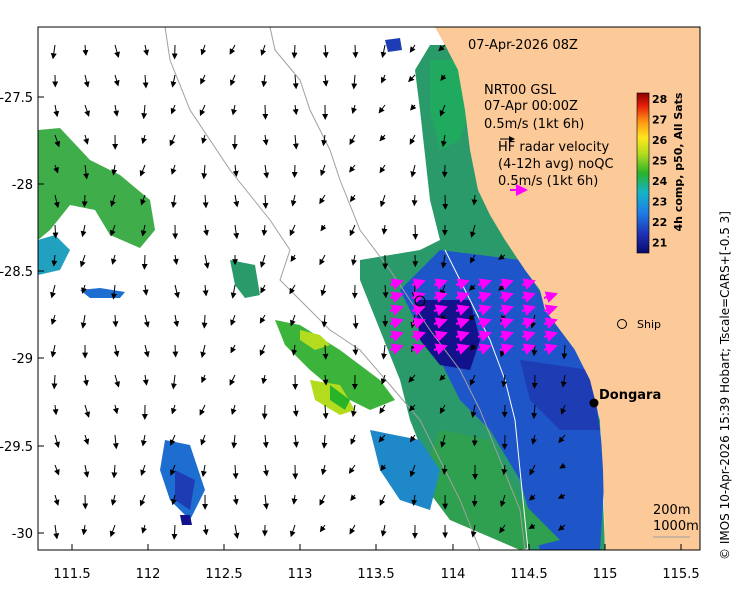  I want to click on colorbar-tick-label: 23, so click(659, 202).